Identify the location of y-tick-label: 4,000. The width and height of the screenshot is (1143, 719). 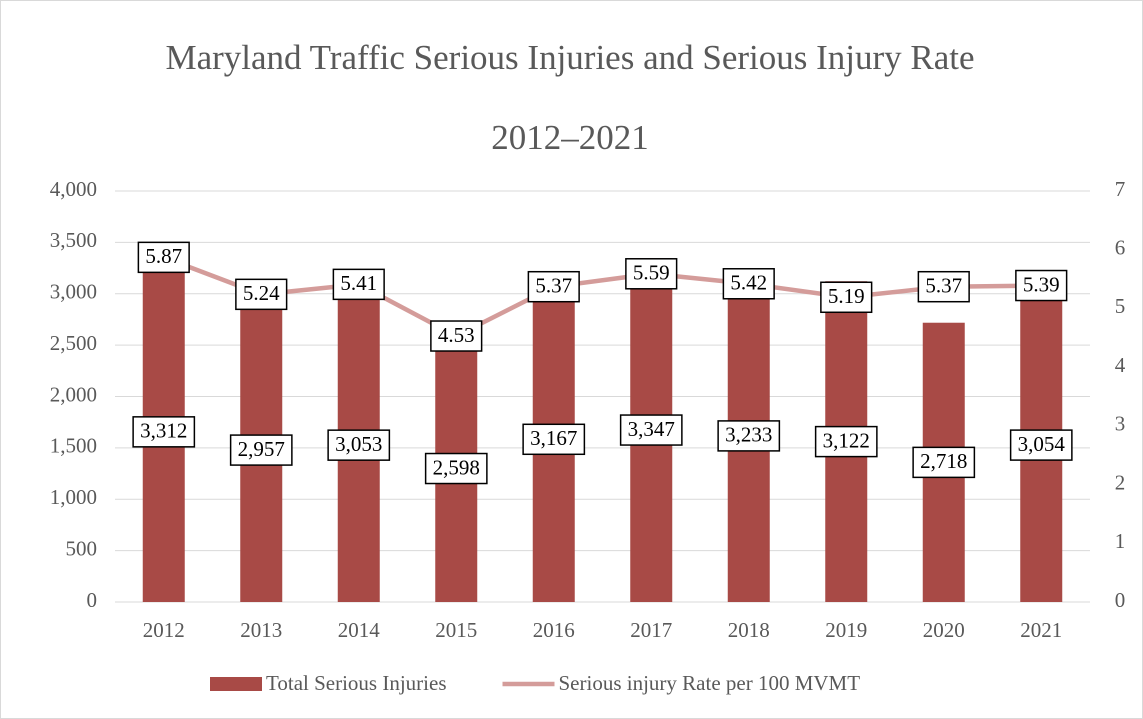
(73, 189).